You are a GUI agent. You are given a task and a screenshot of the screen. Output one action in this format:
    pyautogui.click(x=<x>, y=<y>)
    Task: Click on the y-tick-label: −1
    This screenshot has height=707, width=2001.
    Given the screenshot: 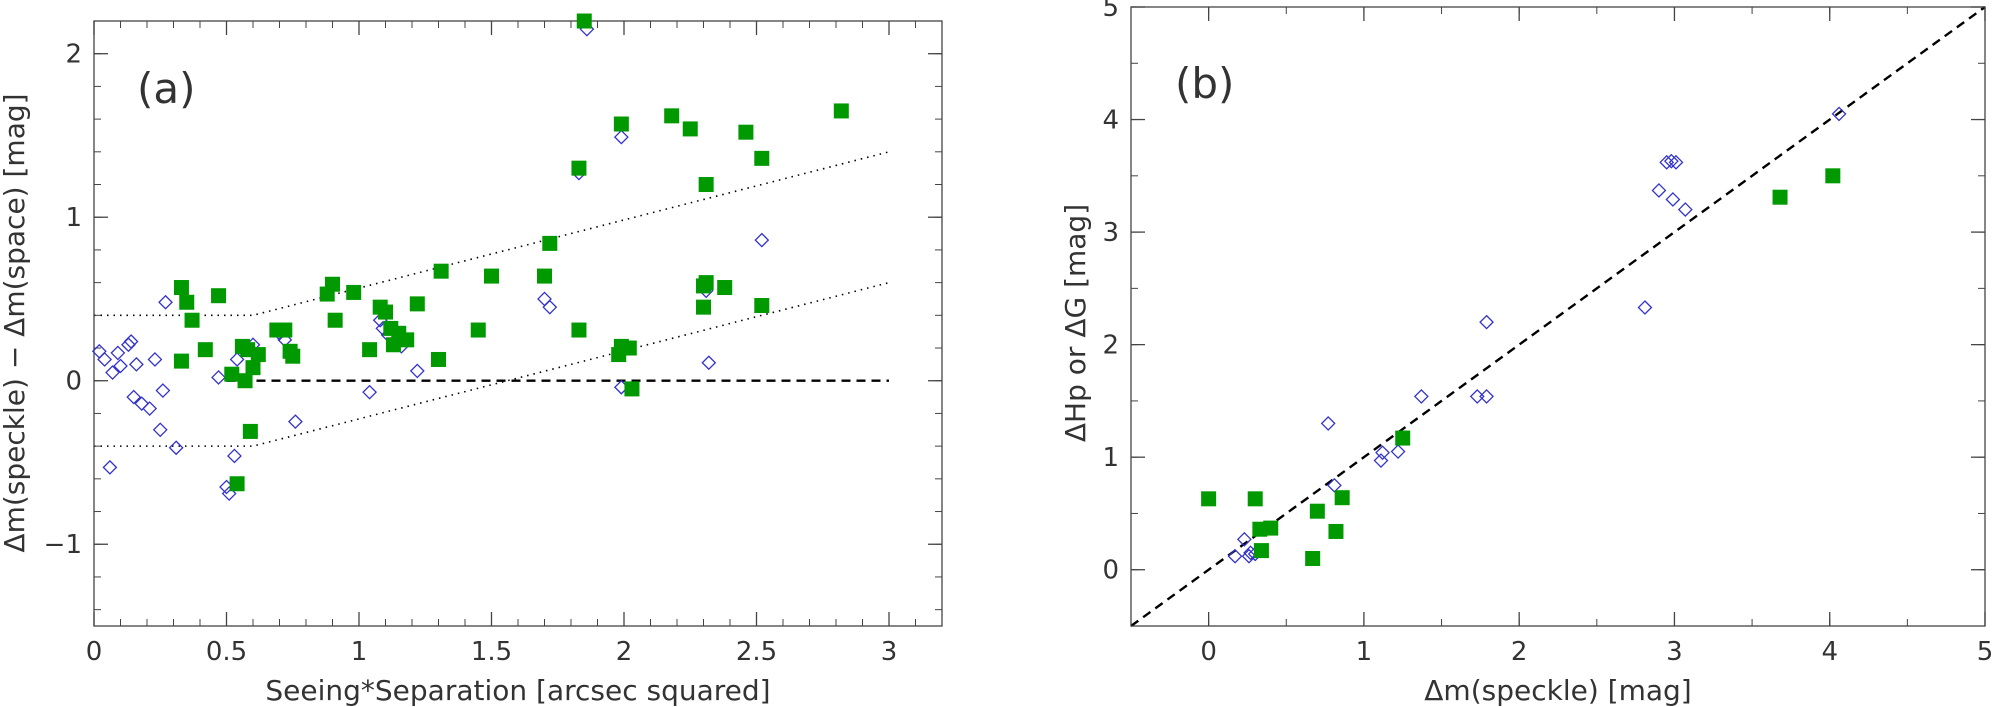 What is the action you would take?
    pyautogui.click(x=63, y=545)
    